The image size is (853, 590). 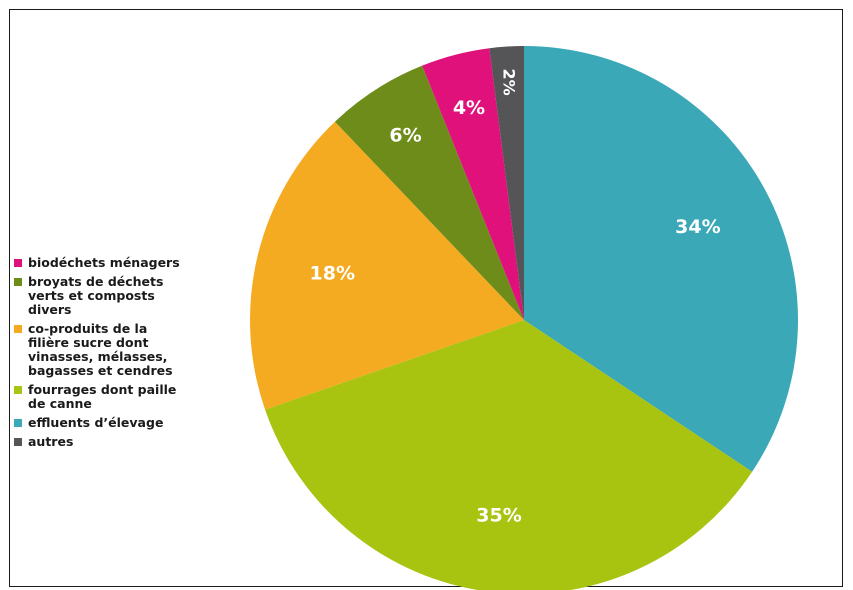 What do you see at coordinates (508, 82) in the screenshot?
I see `slice-label-autres: 2%` at bounding box center [508, 82].